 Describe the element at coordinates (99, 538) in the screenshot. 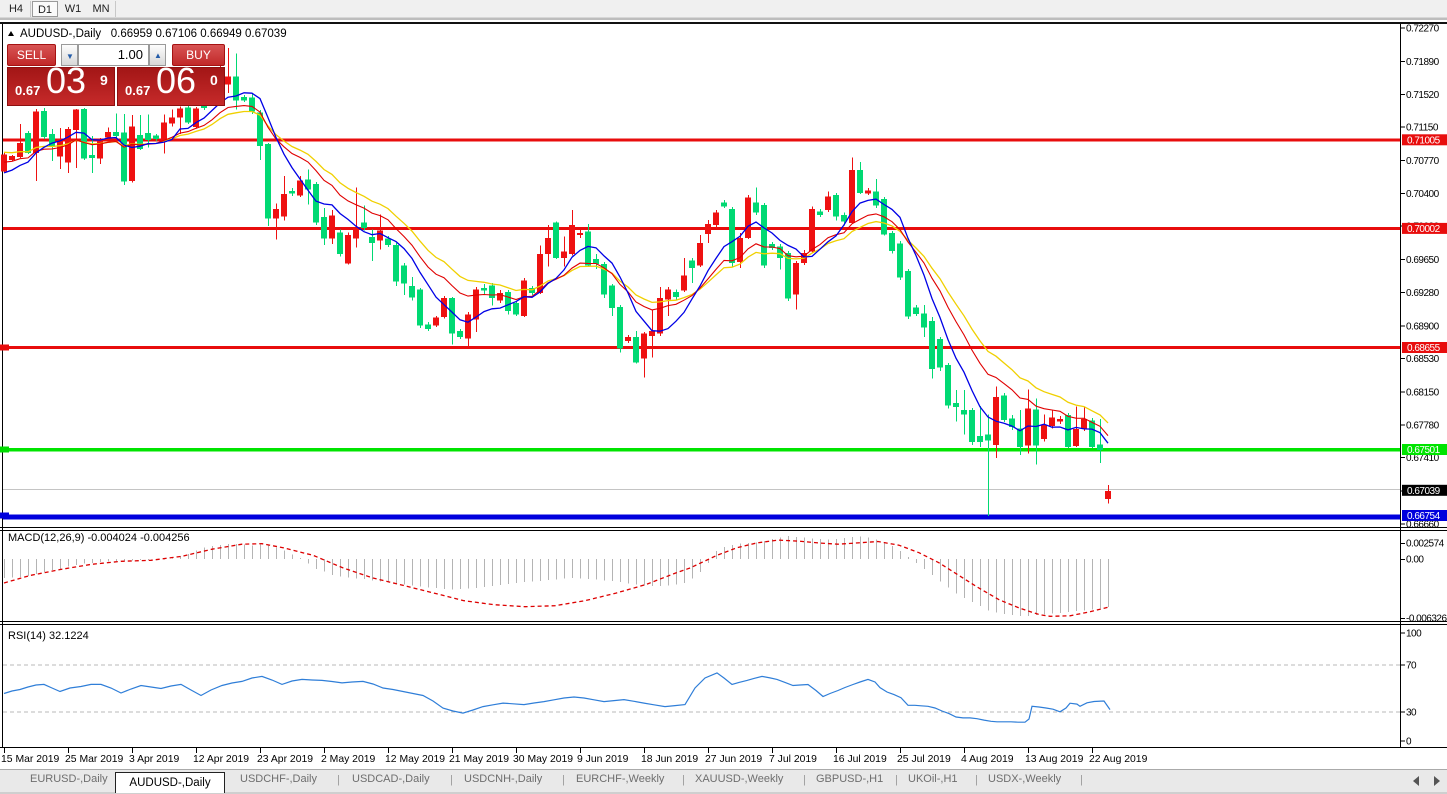

I see `svg-text:MACD(12,26,9) -0.004024 -0.004: MACD(12,26,9) -0.004024 -0.004256` at that location.